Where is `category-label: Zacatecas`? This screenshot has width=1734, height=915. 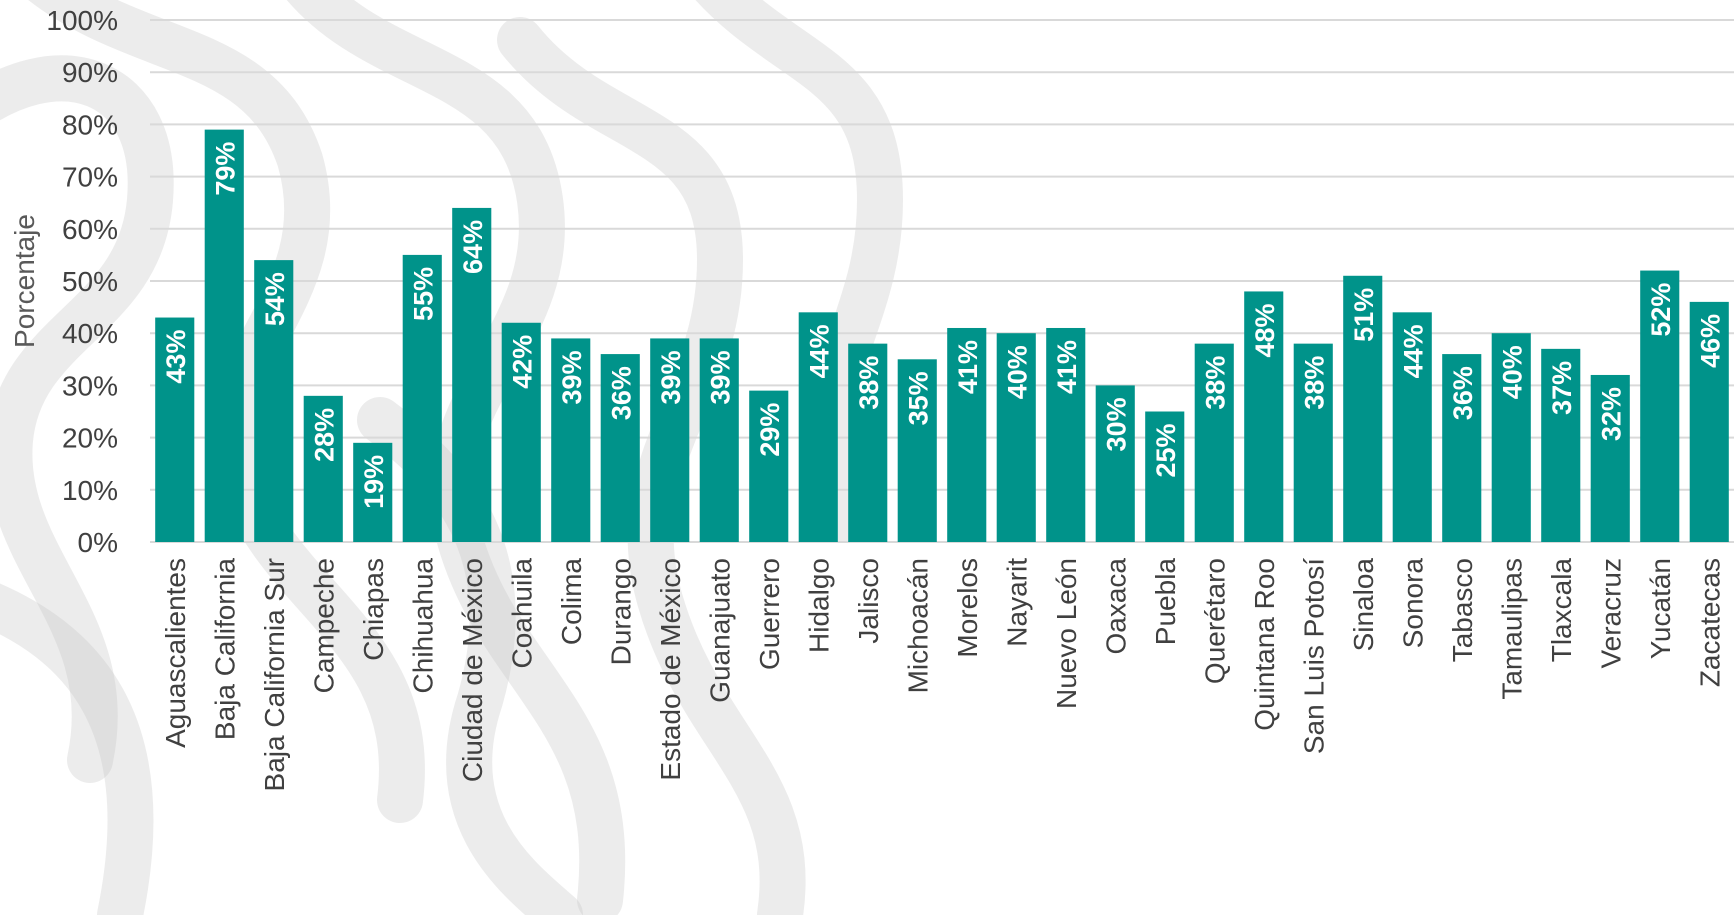 category-label: Zacatecas is located at coordinates (1709, 622).